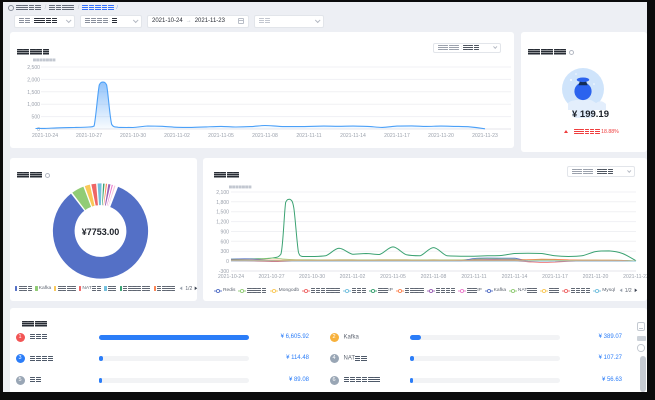 This screenshot has width=655, height=400. I want to click on svg-text: 2,500, so click(33, 68).